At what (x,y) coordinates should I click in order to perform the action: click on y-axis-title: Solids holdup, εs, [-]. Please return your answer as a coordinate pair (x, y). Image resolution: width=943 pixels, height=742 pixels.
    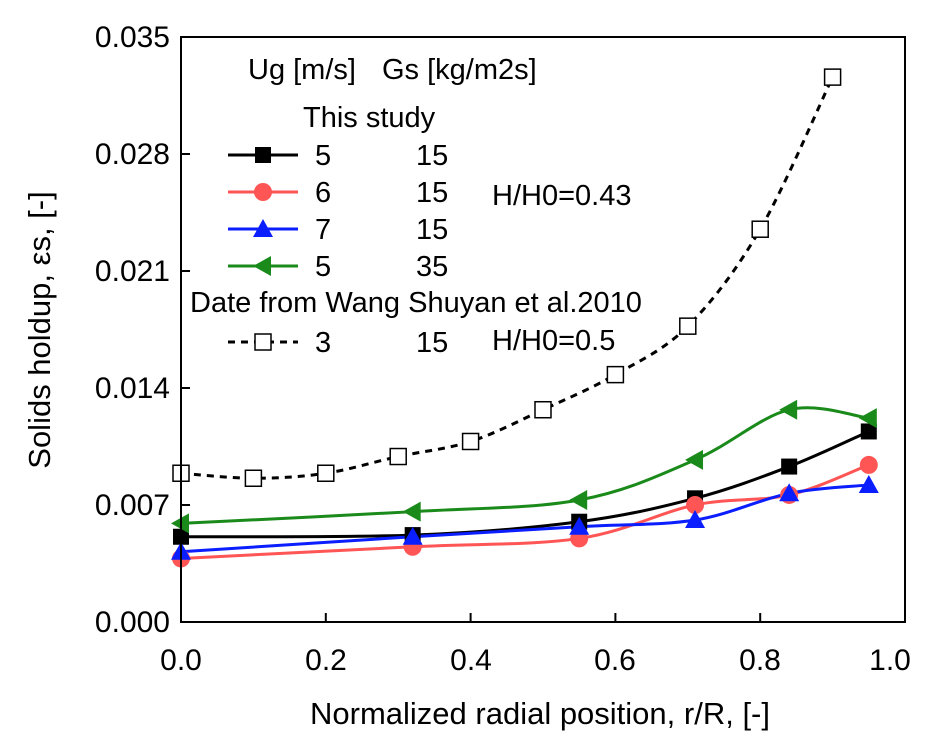
    Looking at the image, I should click on (39, 329).